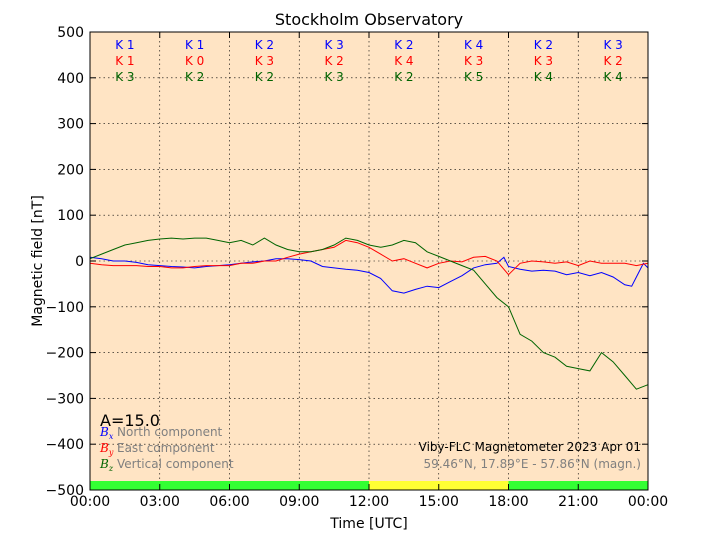 The image size is (720, 540). What do you see at coordinates (508, 502) in the screenshot?
I see `x-tick-label: 18:00` at bounding box center [508, 502].